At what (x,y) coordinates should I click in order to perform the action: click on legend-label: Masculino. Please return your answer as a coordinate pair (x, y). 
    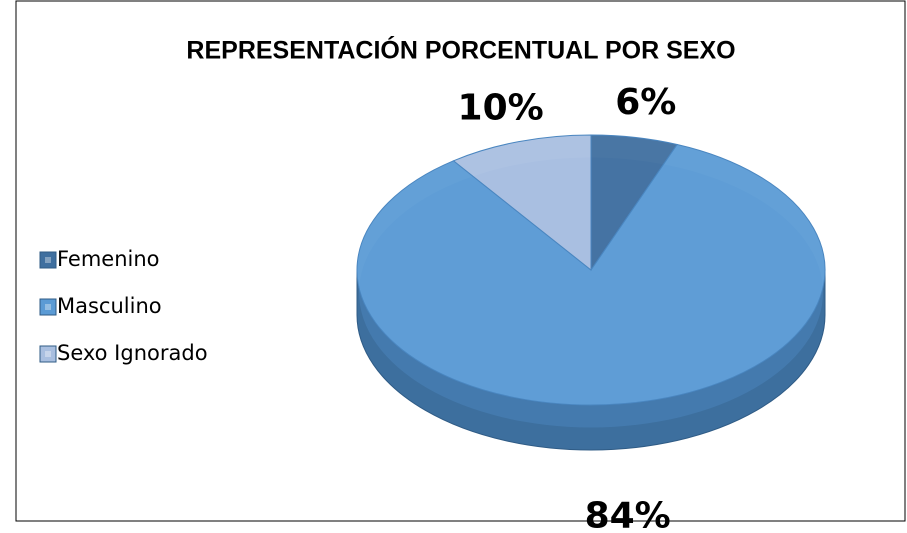
    Looking at the image, I should click on (109, 306).